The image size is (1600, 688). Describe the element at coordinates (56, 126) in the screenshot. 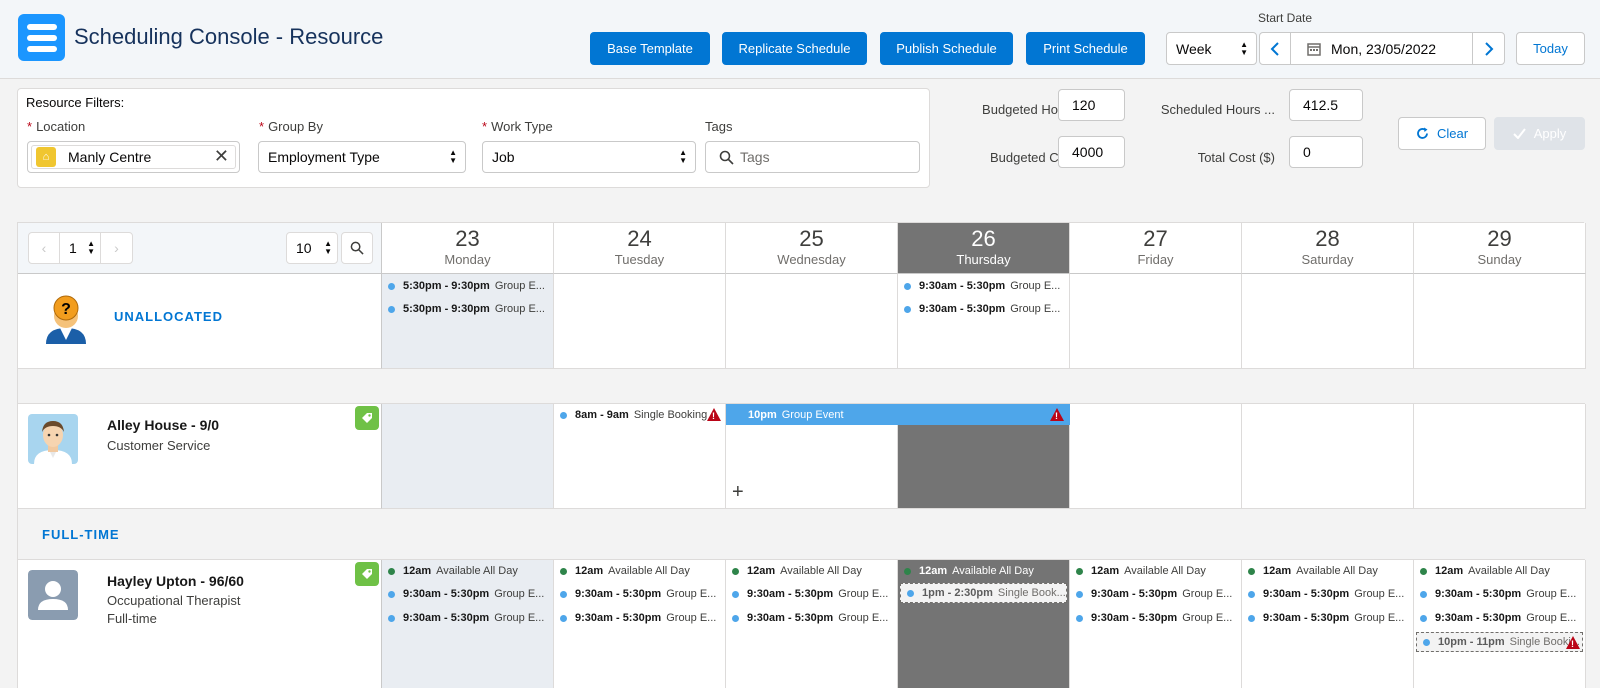

I see `location-label: * Location` at that location.